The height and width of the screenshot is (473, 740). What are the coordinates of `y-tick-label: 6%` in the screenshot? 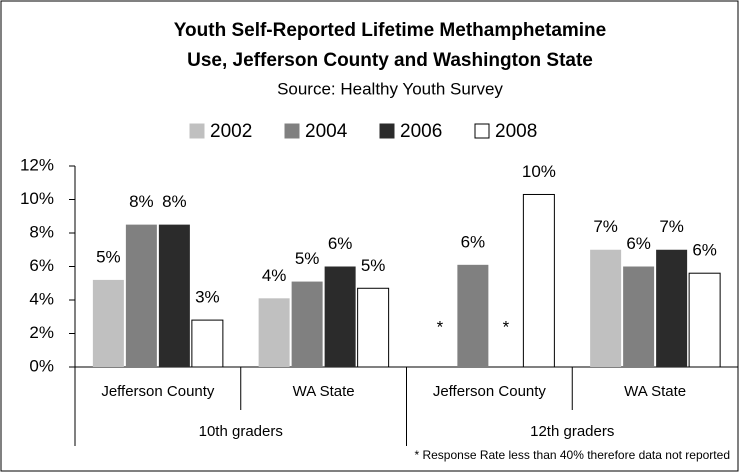 It's located at (41, 265).